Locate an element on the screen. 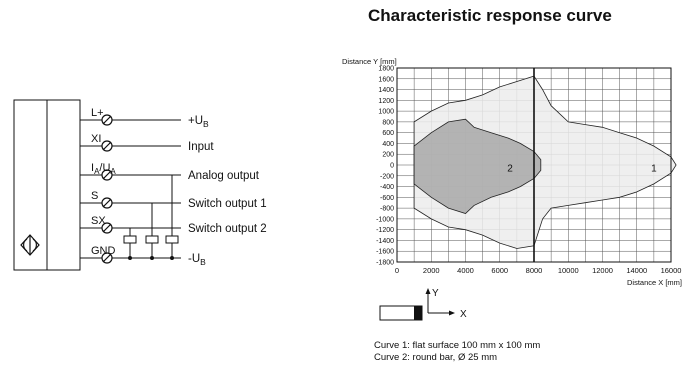 The width and height of the screenshot is (683, 370). signal-label: -UB is located at coordinates (197, 260).